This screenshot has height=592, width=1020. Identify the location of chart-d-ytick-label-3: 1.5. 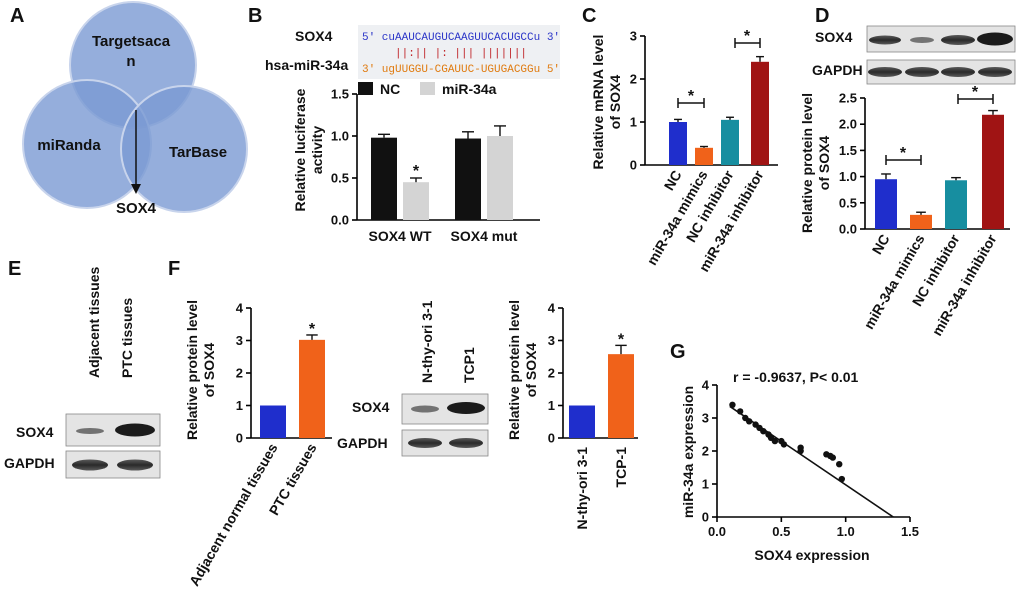
(848, 150).